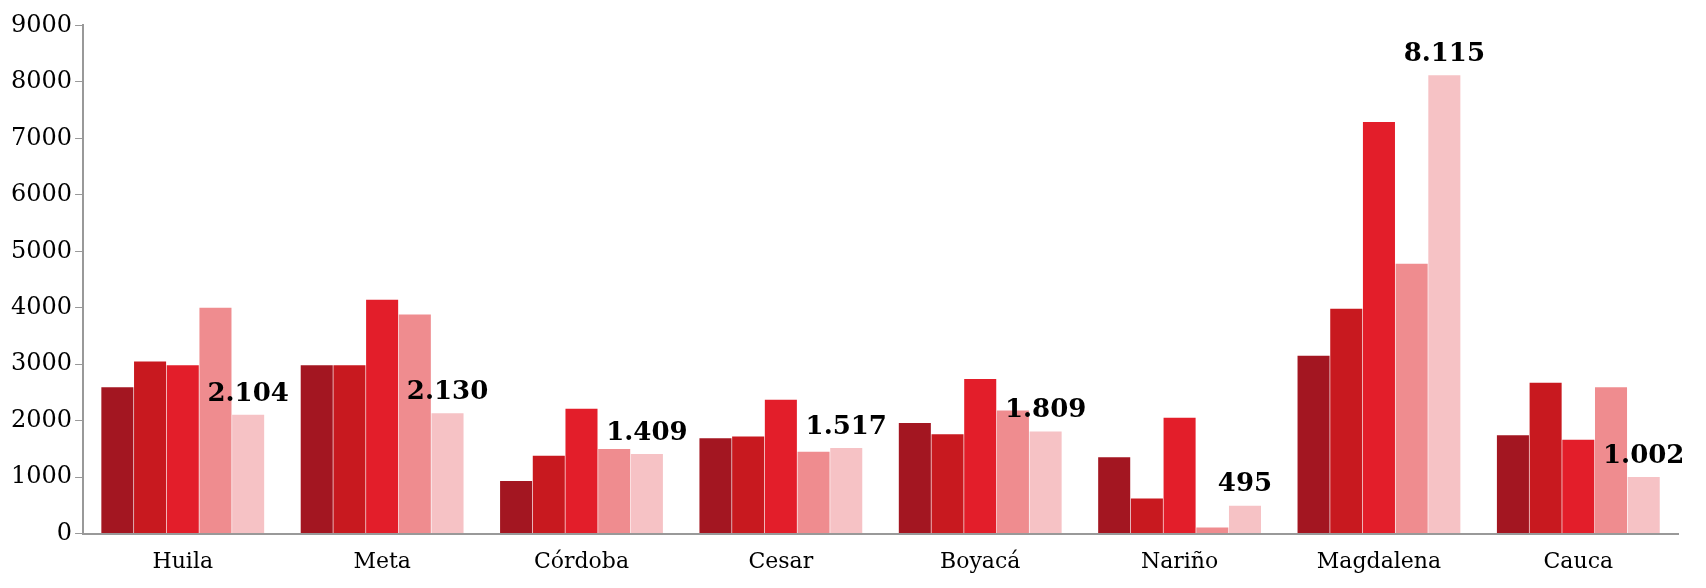  What do you see at coordinates (42, 136) in the screenshot?
I see `y-tick-label: 7000` at bounding box center [42, 136].